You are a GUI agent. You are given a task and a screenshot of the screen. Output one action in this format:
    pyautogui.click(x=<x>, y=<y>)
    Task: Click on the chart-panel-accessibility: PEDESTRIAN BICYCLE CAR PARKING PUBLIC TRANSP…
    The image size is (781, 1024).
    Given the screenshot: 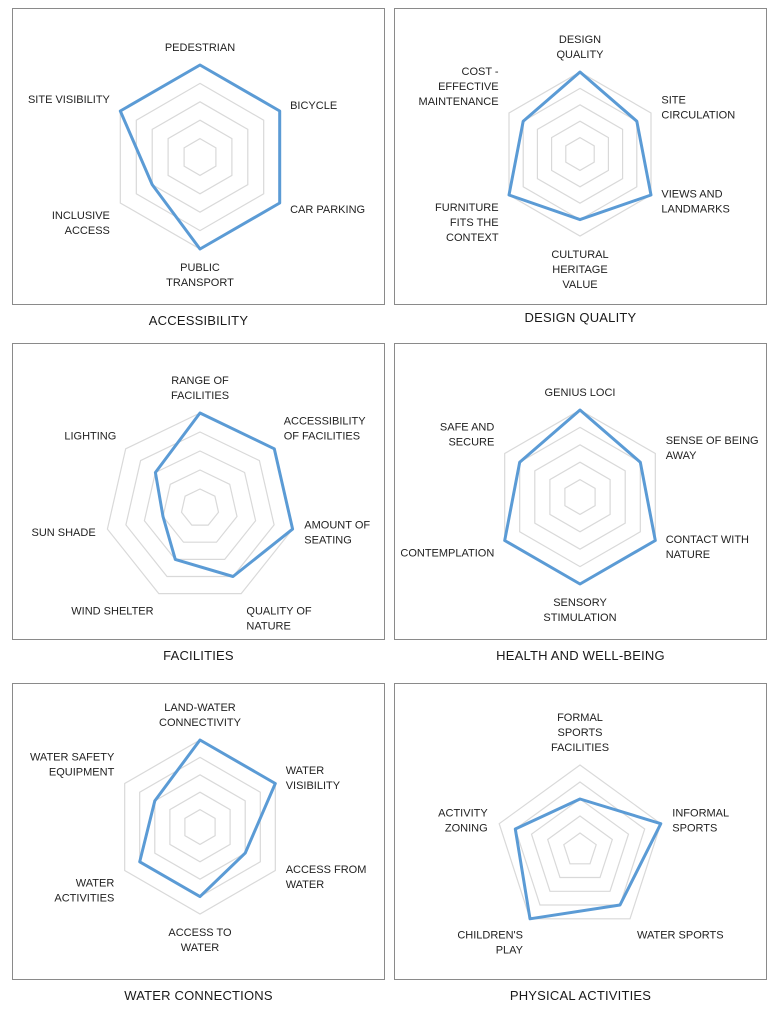 What is the action you would take?
    pyautogui.click(x=198, y=156)
    